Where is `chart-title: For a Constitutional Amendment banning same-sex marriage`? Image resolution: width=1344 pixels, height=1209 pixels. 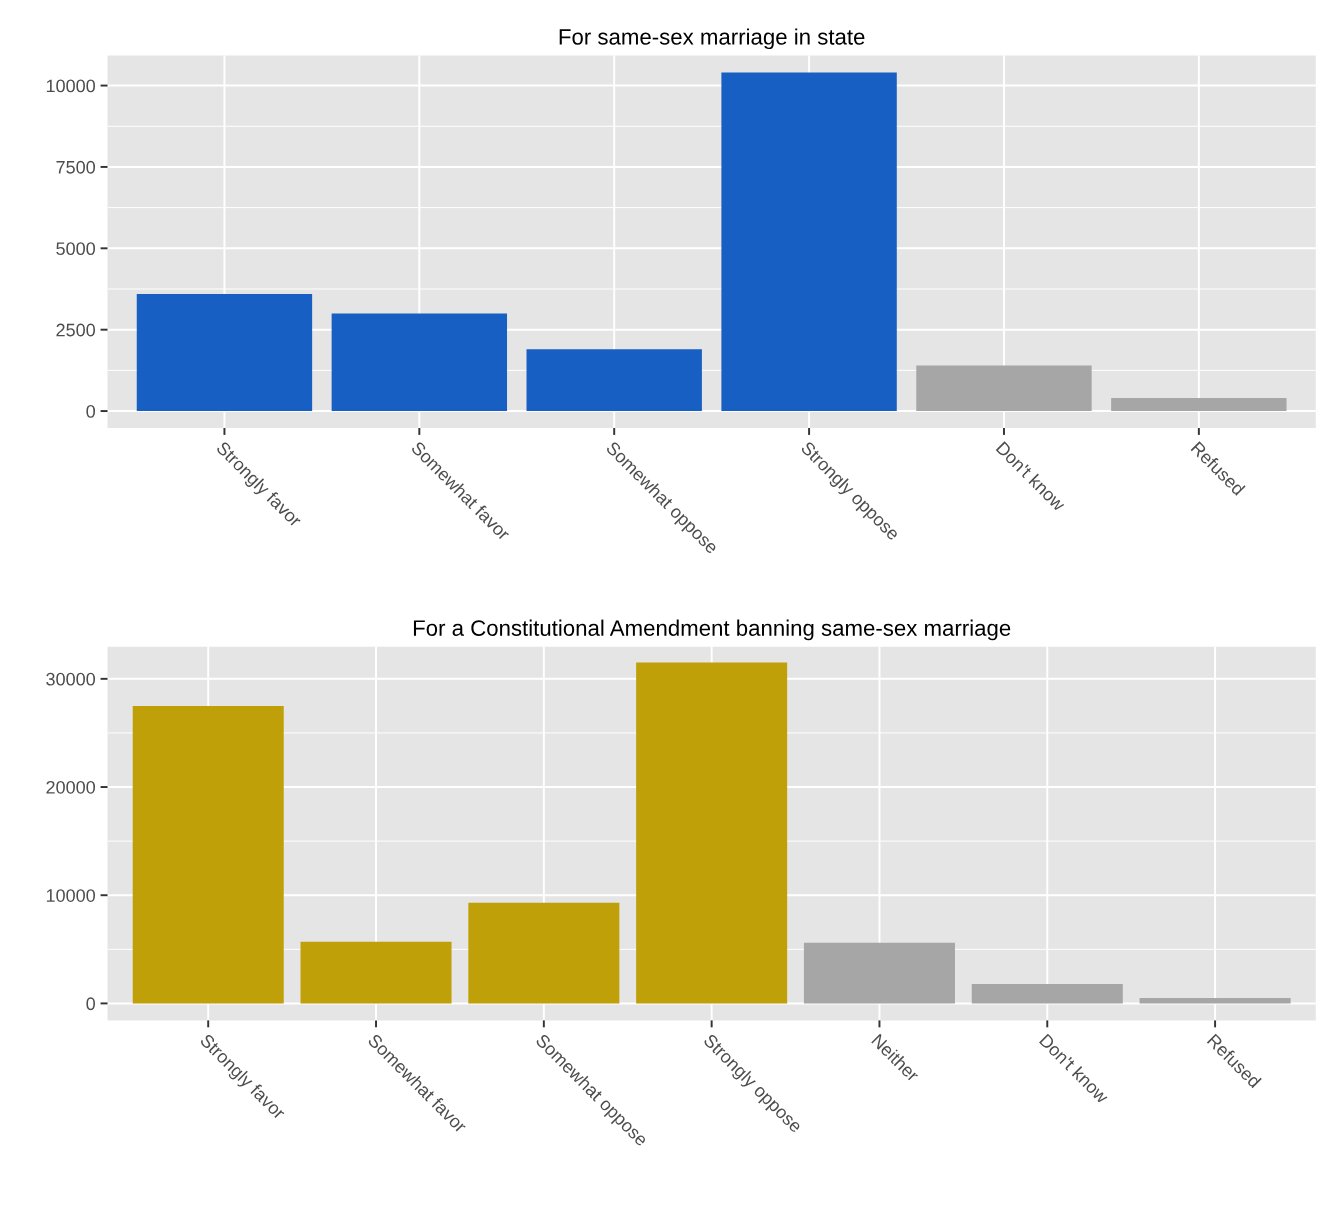 chart-title: For a Constitutional Amendment banning same-sex marriage is located at coordinates (712, 630).